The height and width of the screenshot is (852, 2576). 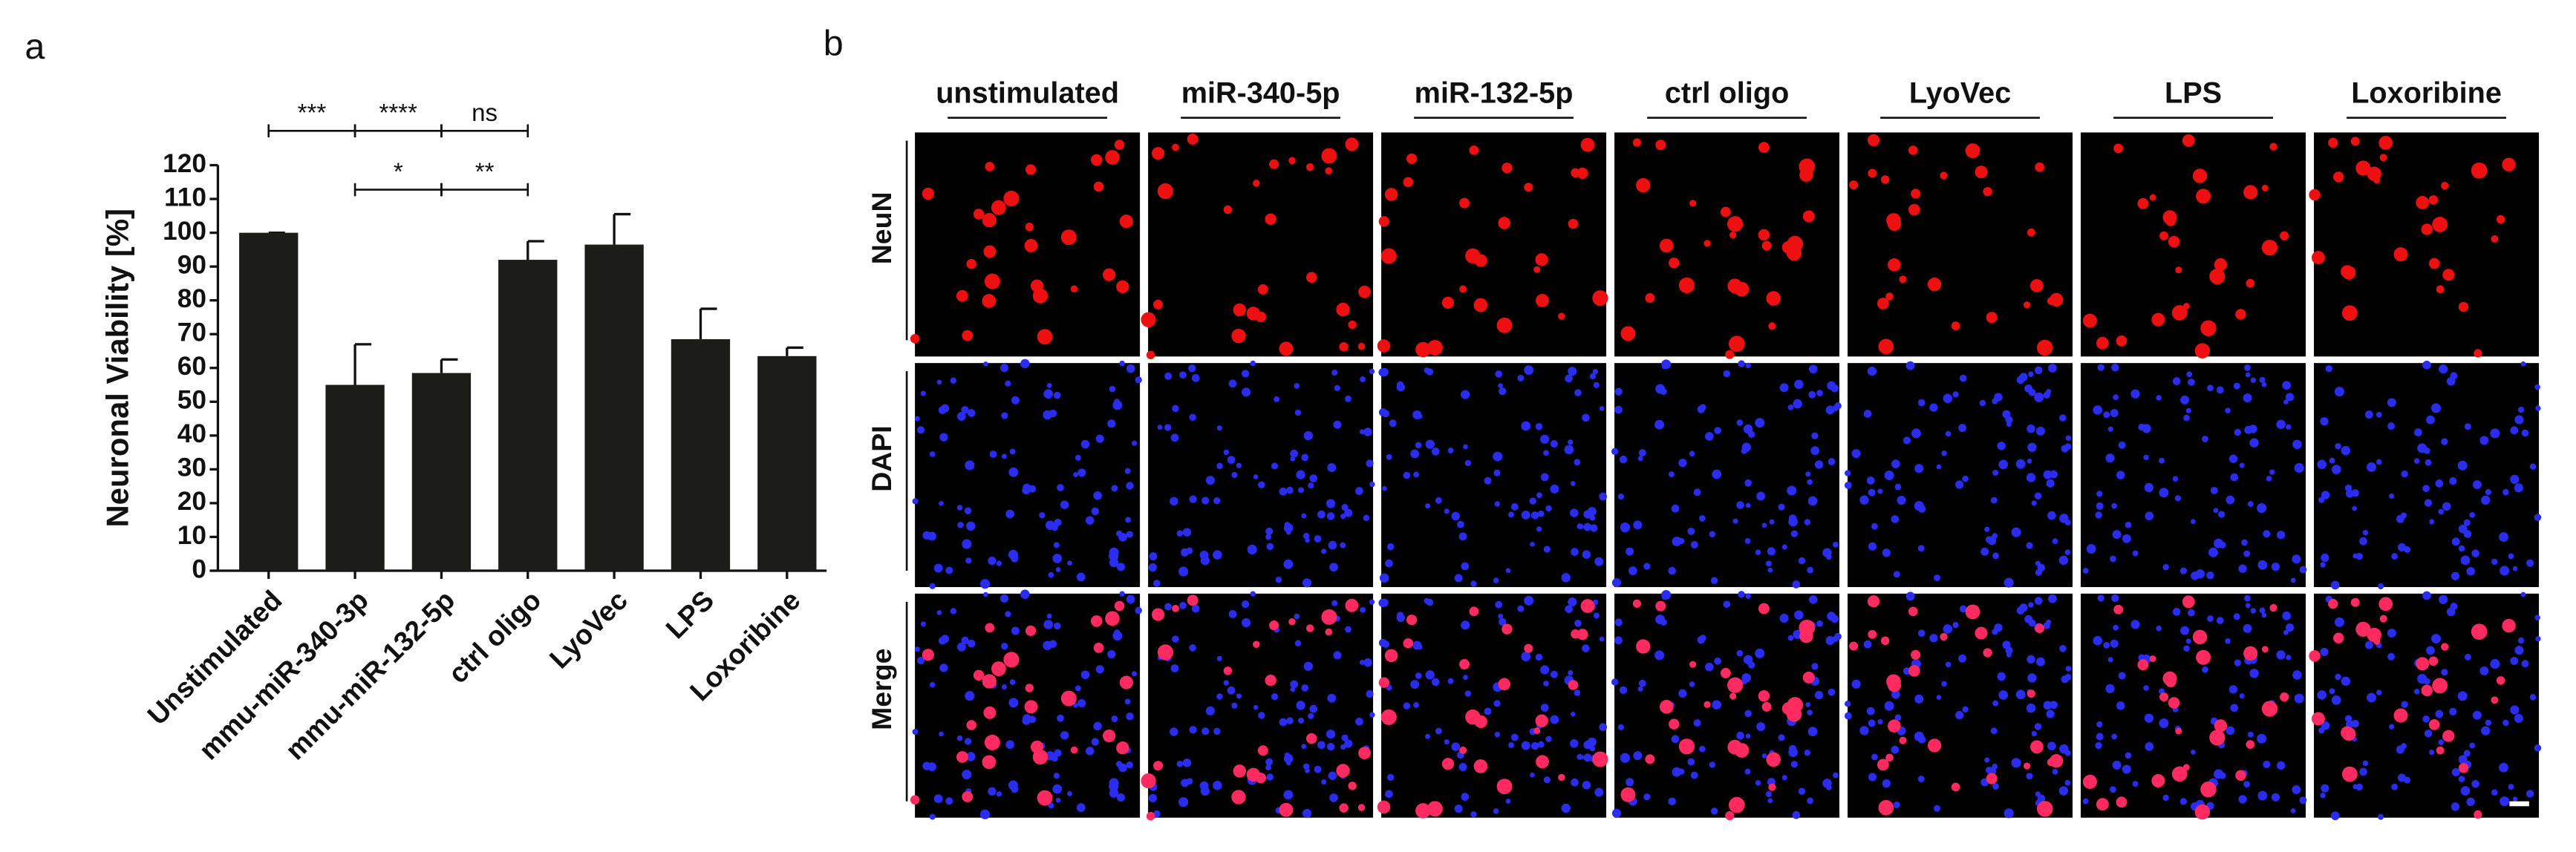 I want to click on y-tick-label: 30, so click(x=191, y=467).